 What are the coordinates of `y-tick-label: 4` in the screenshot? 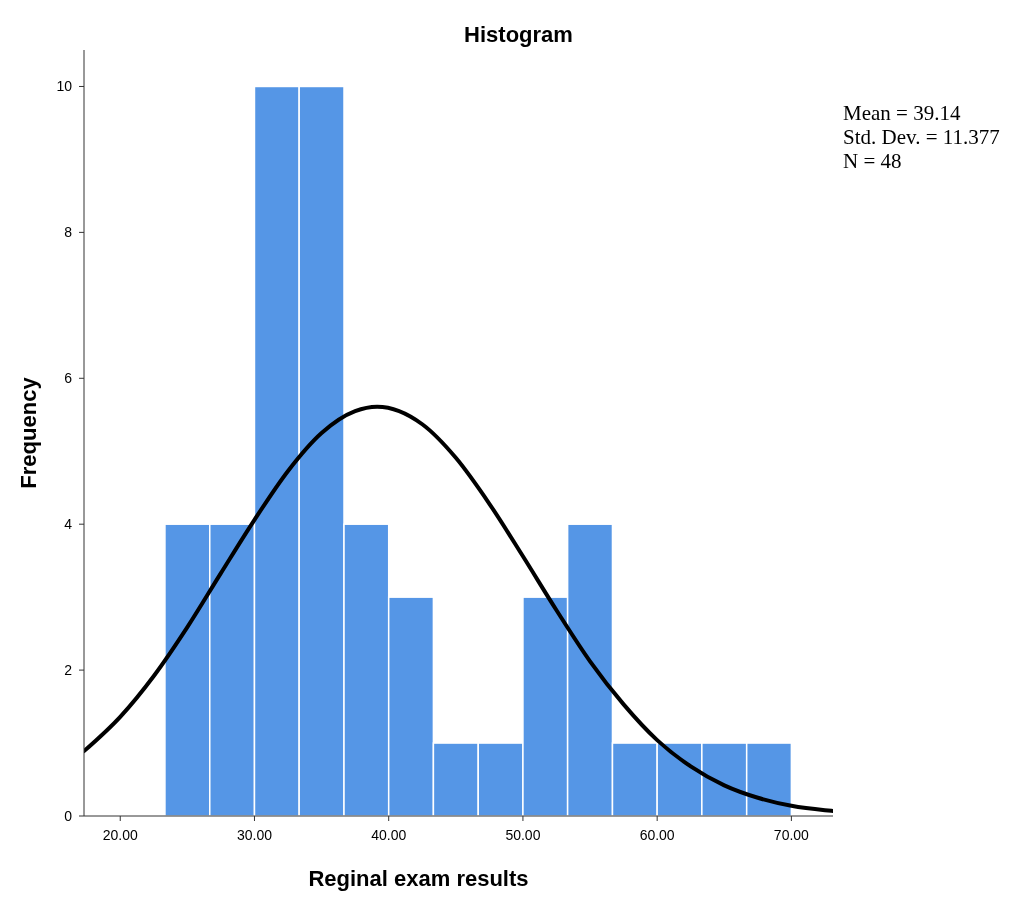 It's located at (68, 524).